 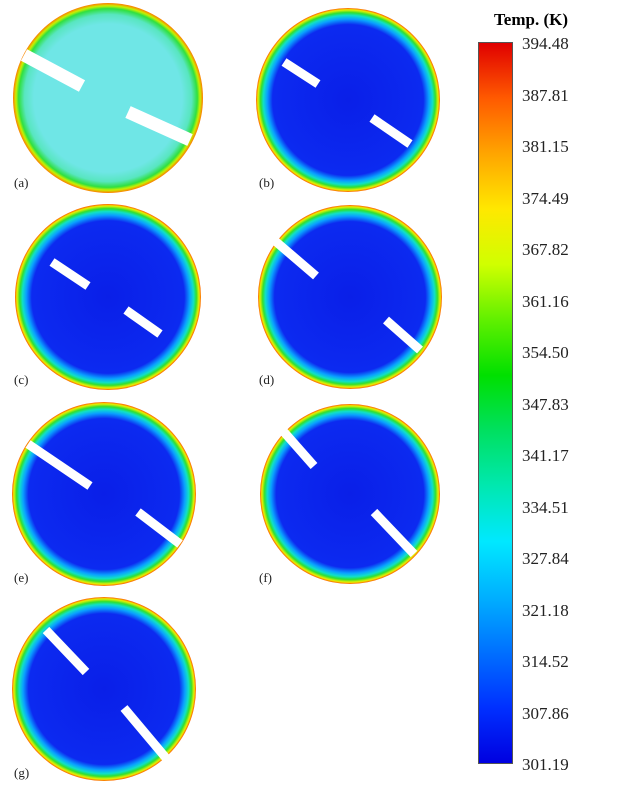 What do you see at coordinates (267, 182) in the screenshot?
I see `panel-label-b: (b)` at bounding box center [267, 182].